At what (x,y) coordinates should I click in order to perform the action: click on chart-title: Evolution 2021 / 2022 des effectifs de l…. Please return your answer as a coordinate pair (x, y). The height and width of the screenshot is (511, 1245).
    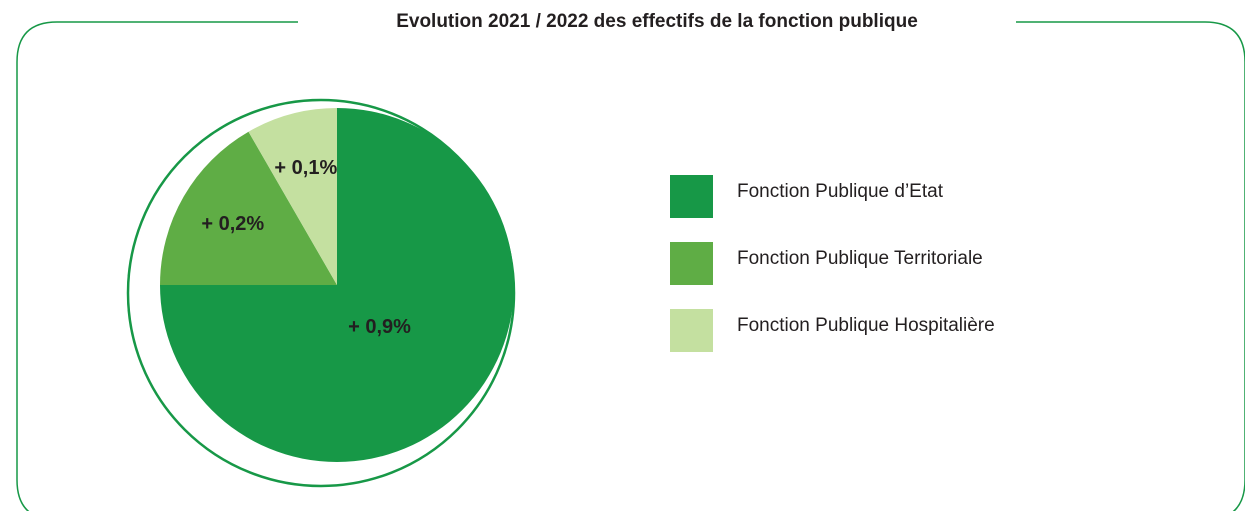
    Looking at the image, I should click on (657, 21).